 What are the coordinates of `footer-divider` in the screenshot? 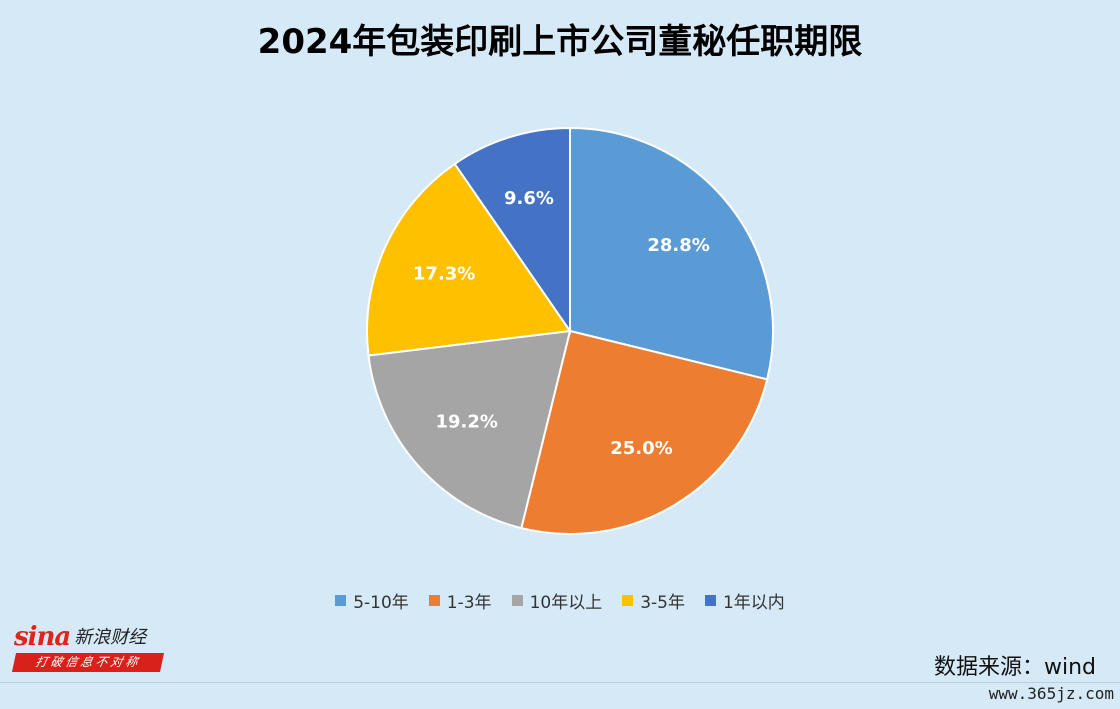 It's located at (560, 682).